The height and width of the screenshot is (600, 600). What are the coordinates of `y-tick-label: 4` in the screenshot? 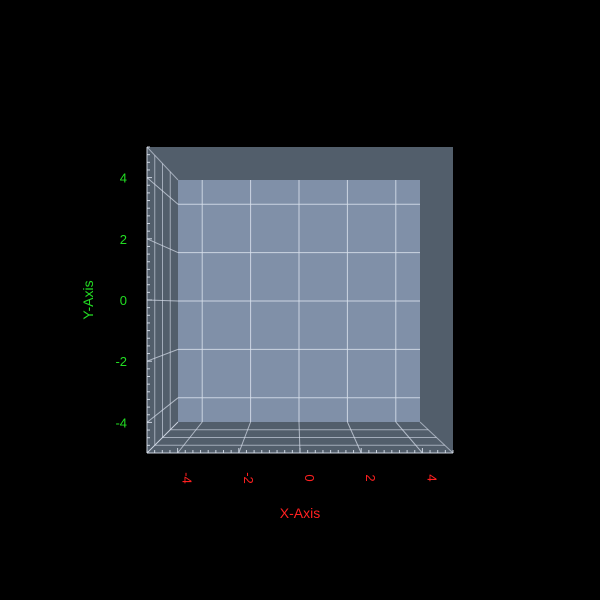 It's located at (123, 178).